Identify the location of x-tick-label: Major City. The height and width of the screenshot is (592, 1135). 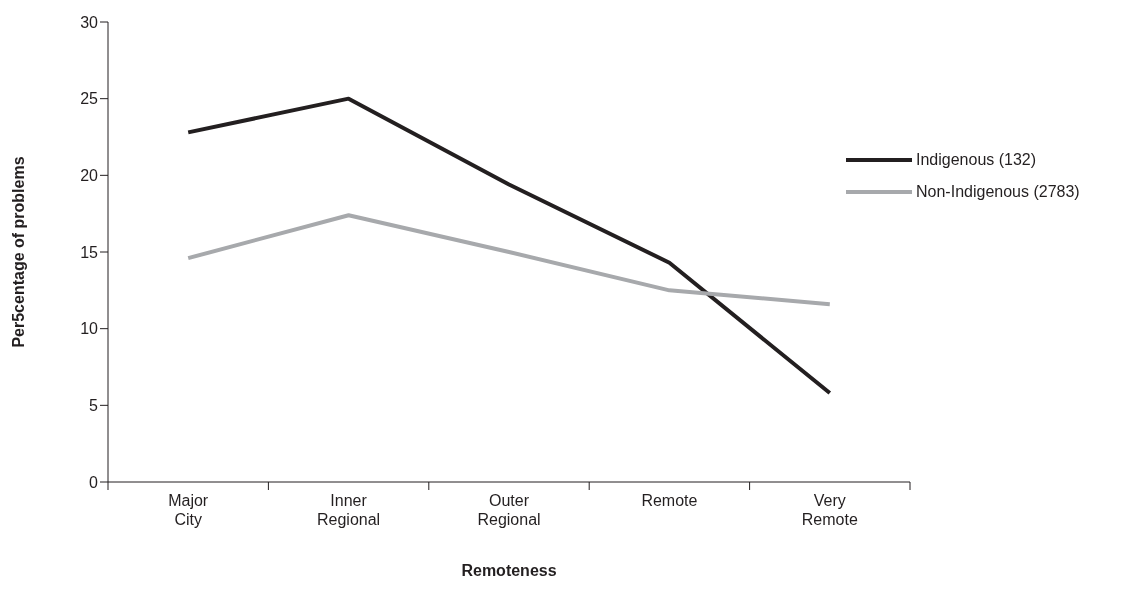
(188, 510).